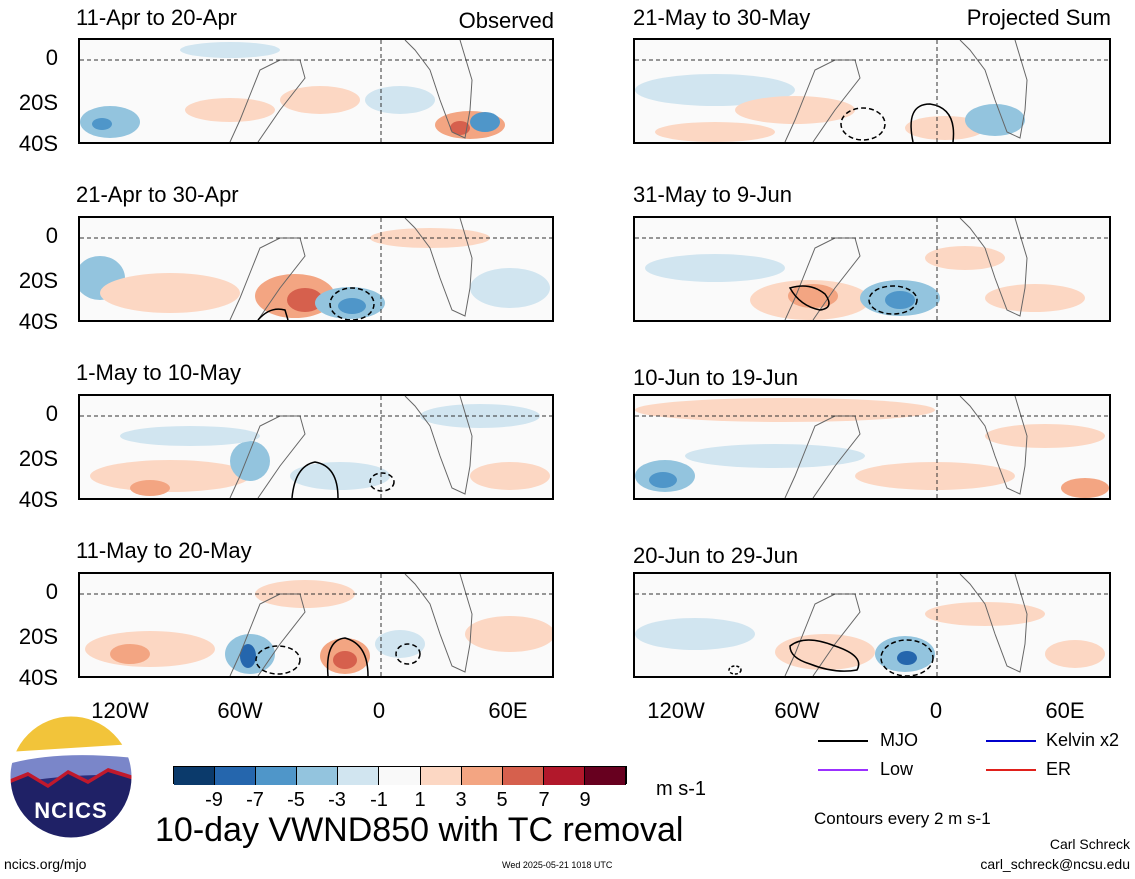  What do you see at coordinates (1089, 844) in the screenshot?
I see `footer-author: Carl Schreck` at bounding box center [1089, 844].